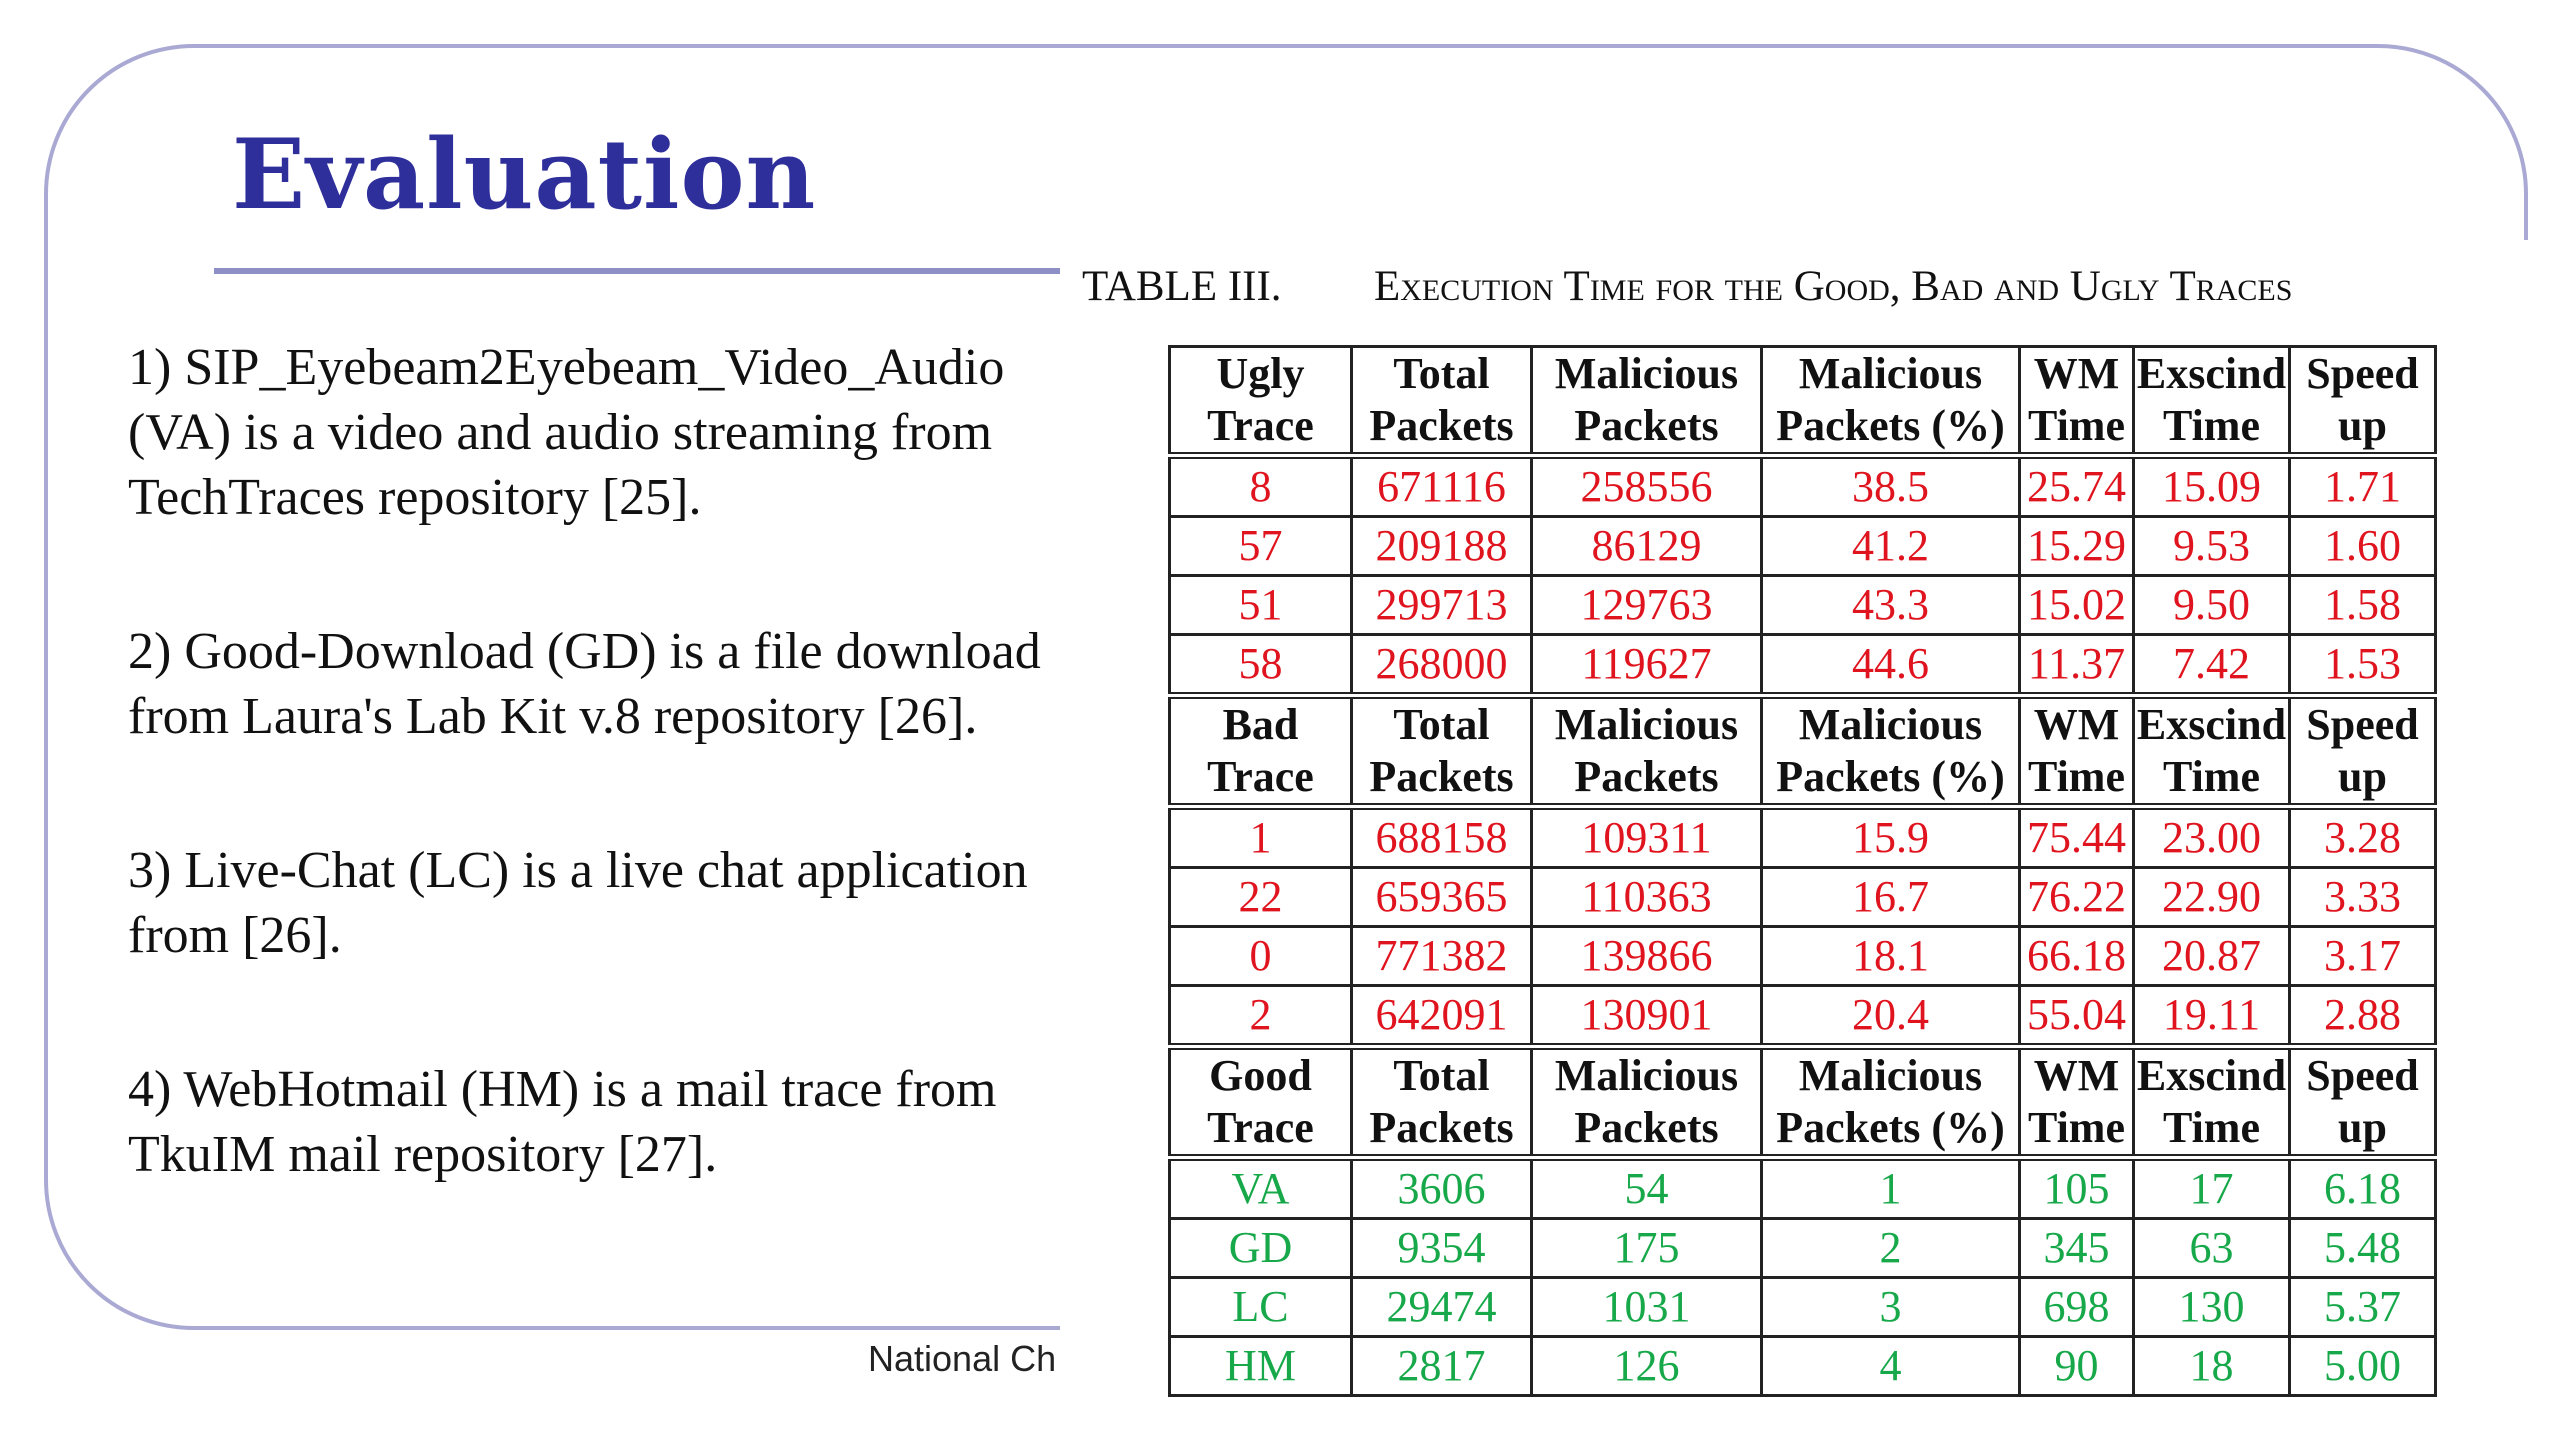 The height and width of the screenshot is (1440, 2560). What do you see at coordinates (1890, 1127) in the screenshot?
I see `header-cell-line: Packets (%)` at bounding box center [1890, 1127].